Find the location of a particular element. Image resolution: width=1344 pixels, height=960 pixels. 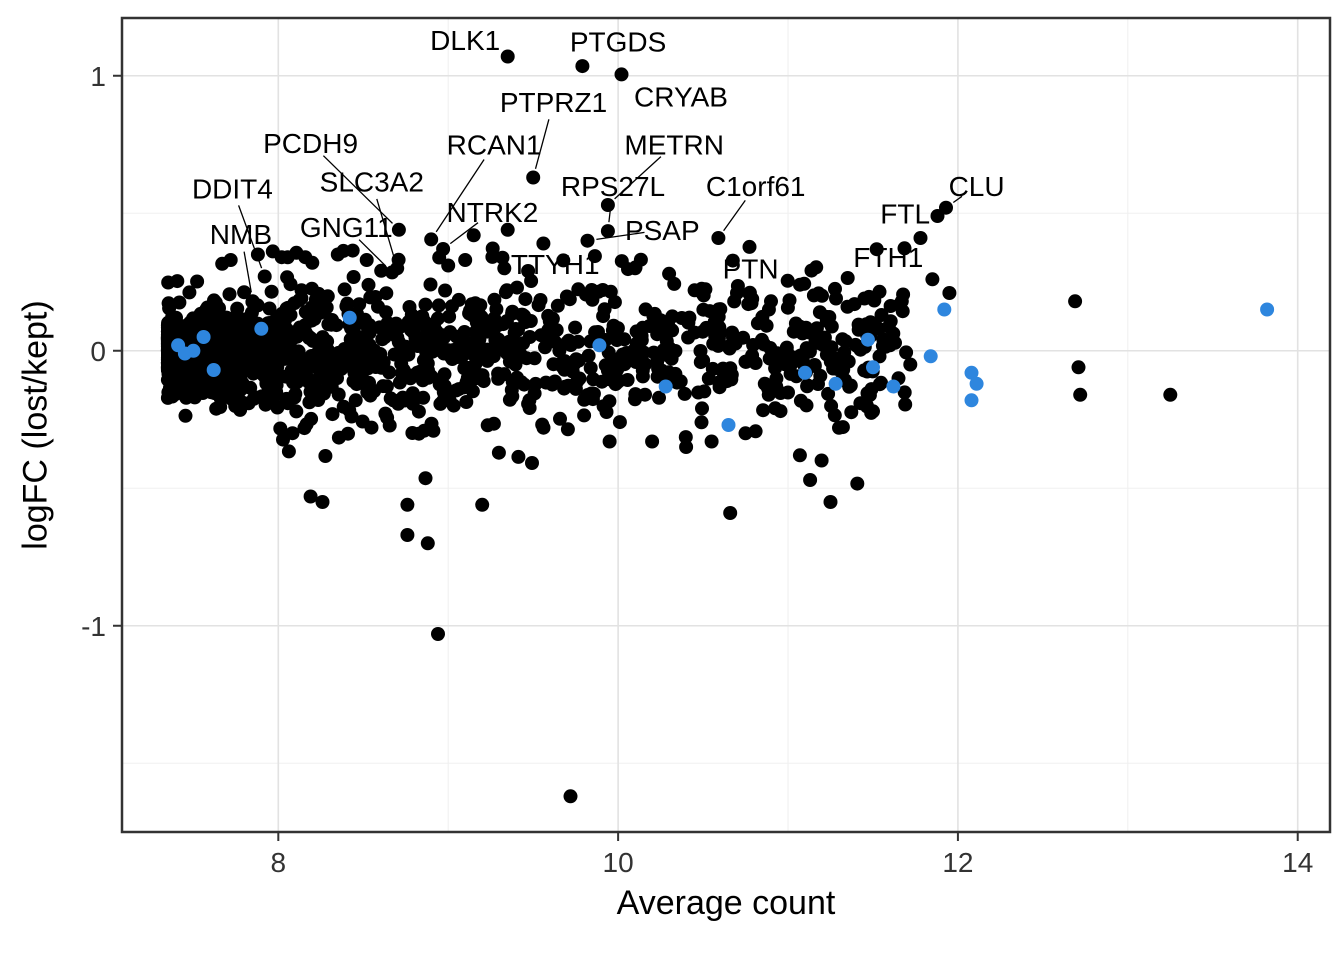

highlight-points is located at coordinates (723, 367).